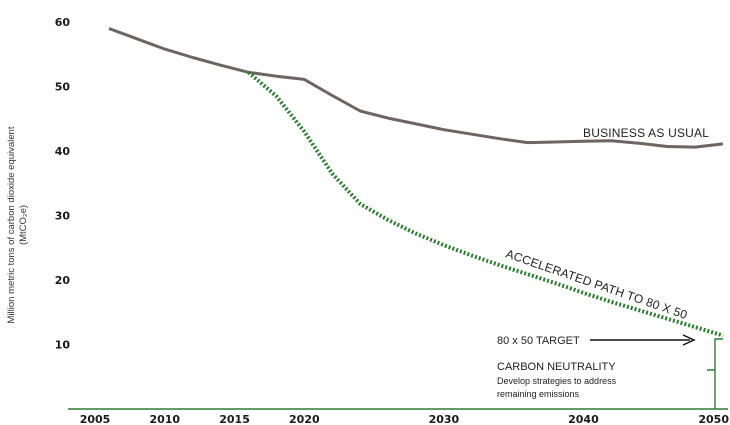 This screenshot has height=425, width=730. What do you see at coordinates (689, 340) in the screenshot?
I see `target-arrow-head` at bounding box center [689, 340].